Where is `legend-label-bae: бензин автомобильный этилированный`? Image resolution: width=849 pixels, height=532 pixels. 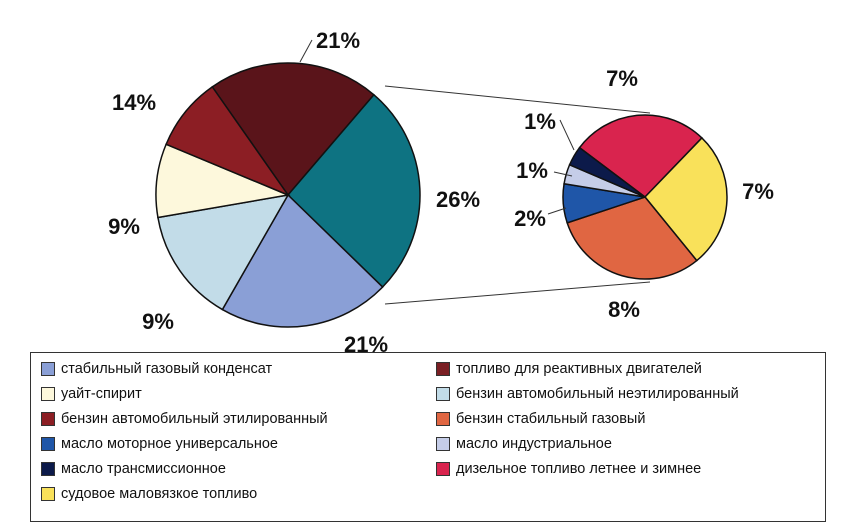 legend-label-bae: бензин автомобильный этилированный is located at coordinates (194, 419).